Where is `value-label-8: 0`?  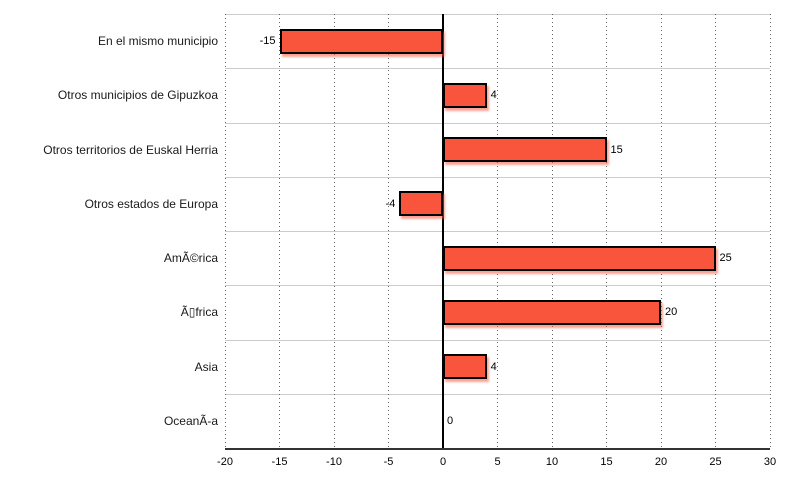 value-label-8: 0 is located at coordinates (450, 420).